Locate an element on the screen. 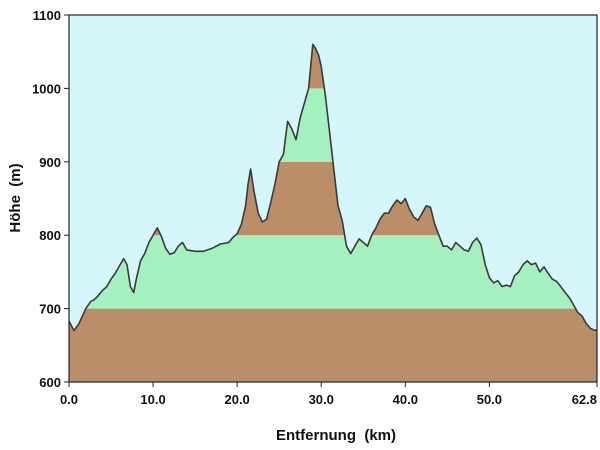 Image resolution: width=600 pixels, height=450 pixels. y-tick-label: 800 is located at coordinates (50, 235).